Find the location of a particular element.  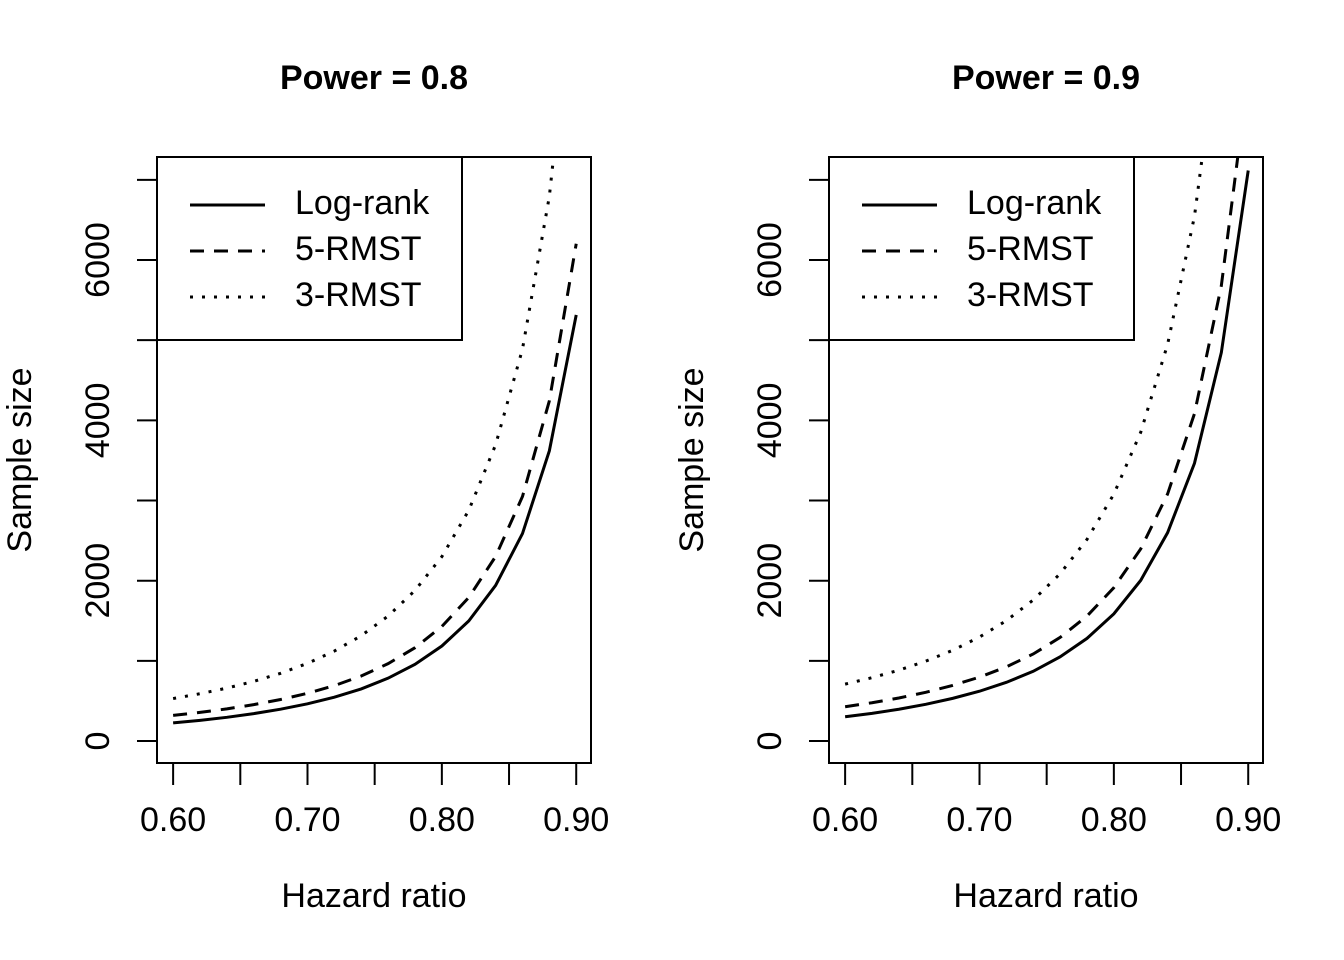

chart-title: Power = 0.9 is located at coordinates (1046, 78).